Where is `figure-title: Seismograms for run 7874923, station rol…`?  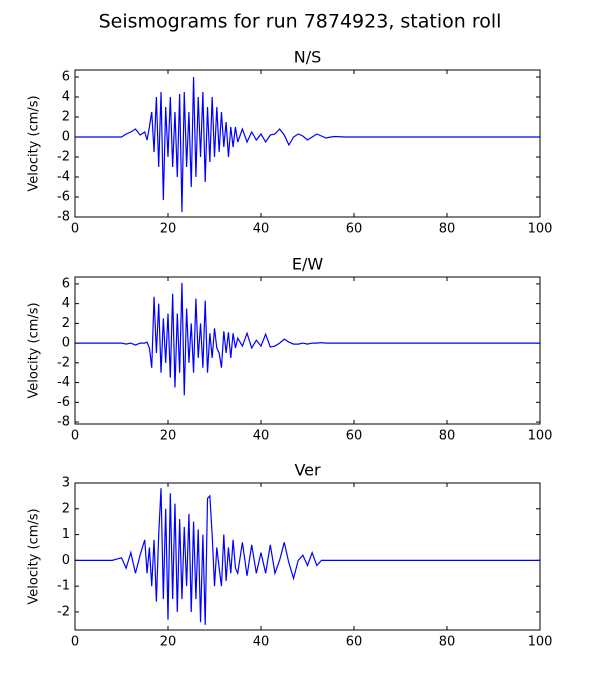
figure-title: Seismograms for run 7874923, station rol… is located at coordinates (300, 22).